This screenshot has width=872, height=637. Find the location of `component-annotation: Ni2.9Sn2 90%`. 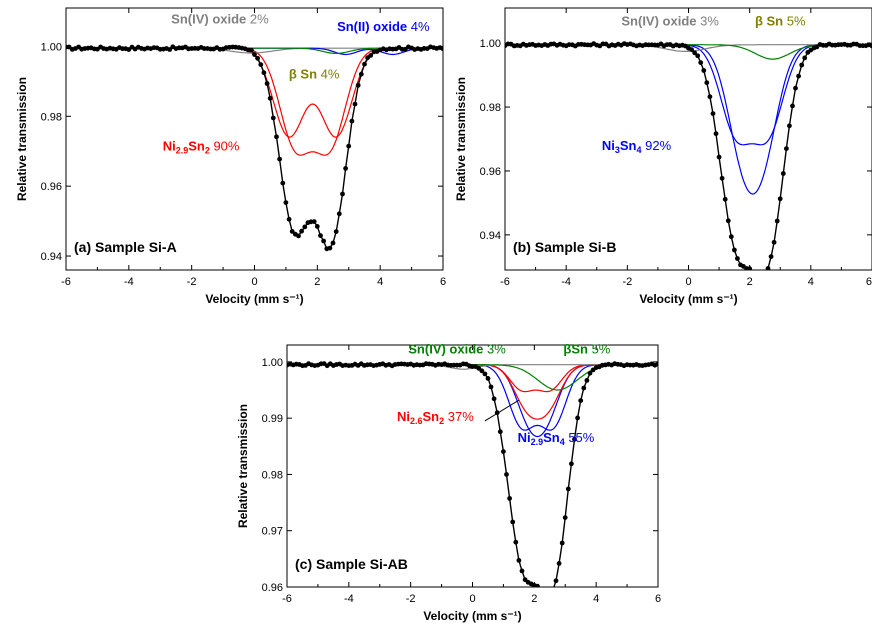

component-annotation: Ni2.9Sn2 90% is located at coordinates (201, 147).